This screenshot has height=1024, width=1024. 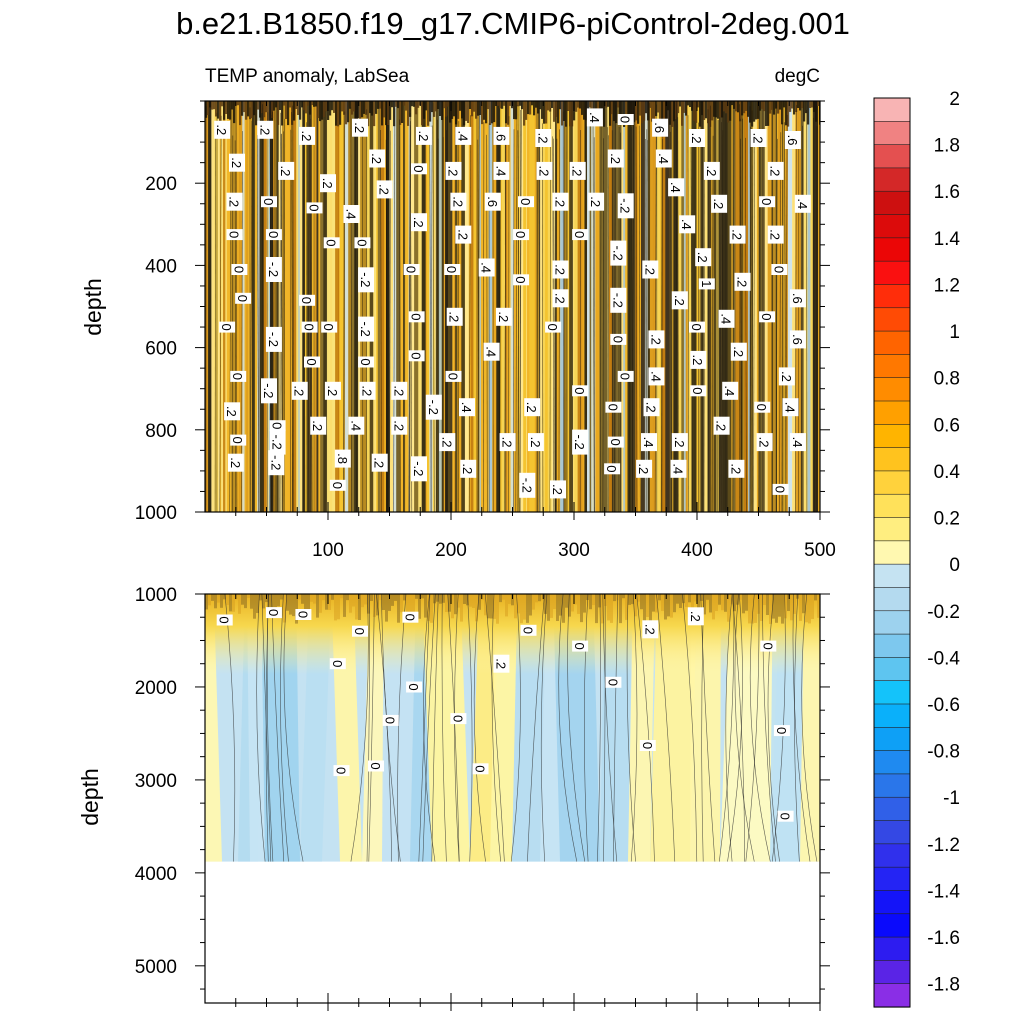 I want to click on colorbar-label: -0.4, so click(x=943, y=658).